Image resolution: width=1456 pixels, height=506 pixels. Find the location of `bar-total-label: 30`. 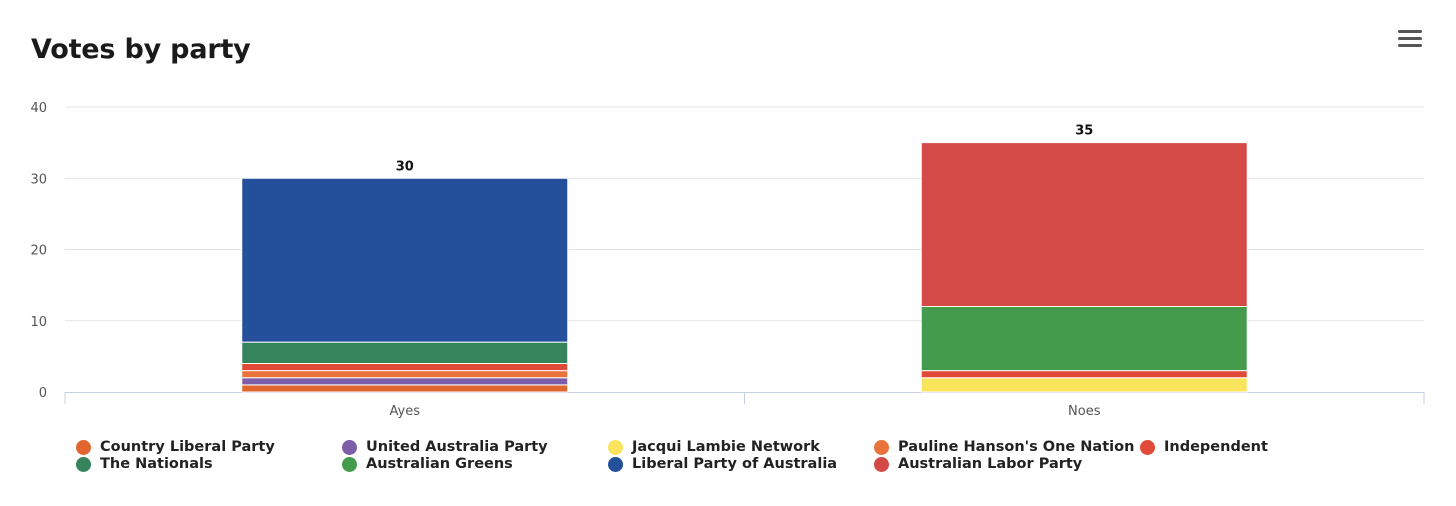

bar-total-label: 30 is located at coordinates (405, 166).